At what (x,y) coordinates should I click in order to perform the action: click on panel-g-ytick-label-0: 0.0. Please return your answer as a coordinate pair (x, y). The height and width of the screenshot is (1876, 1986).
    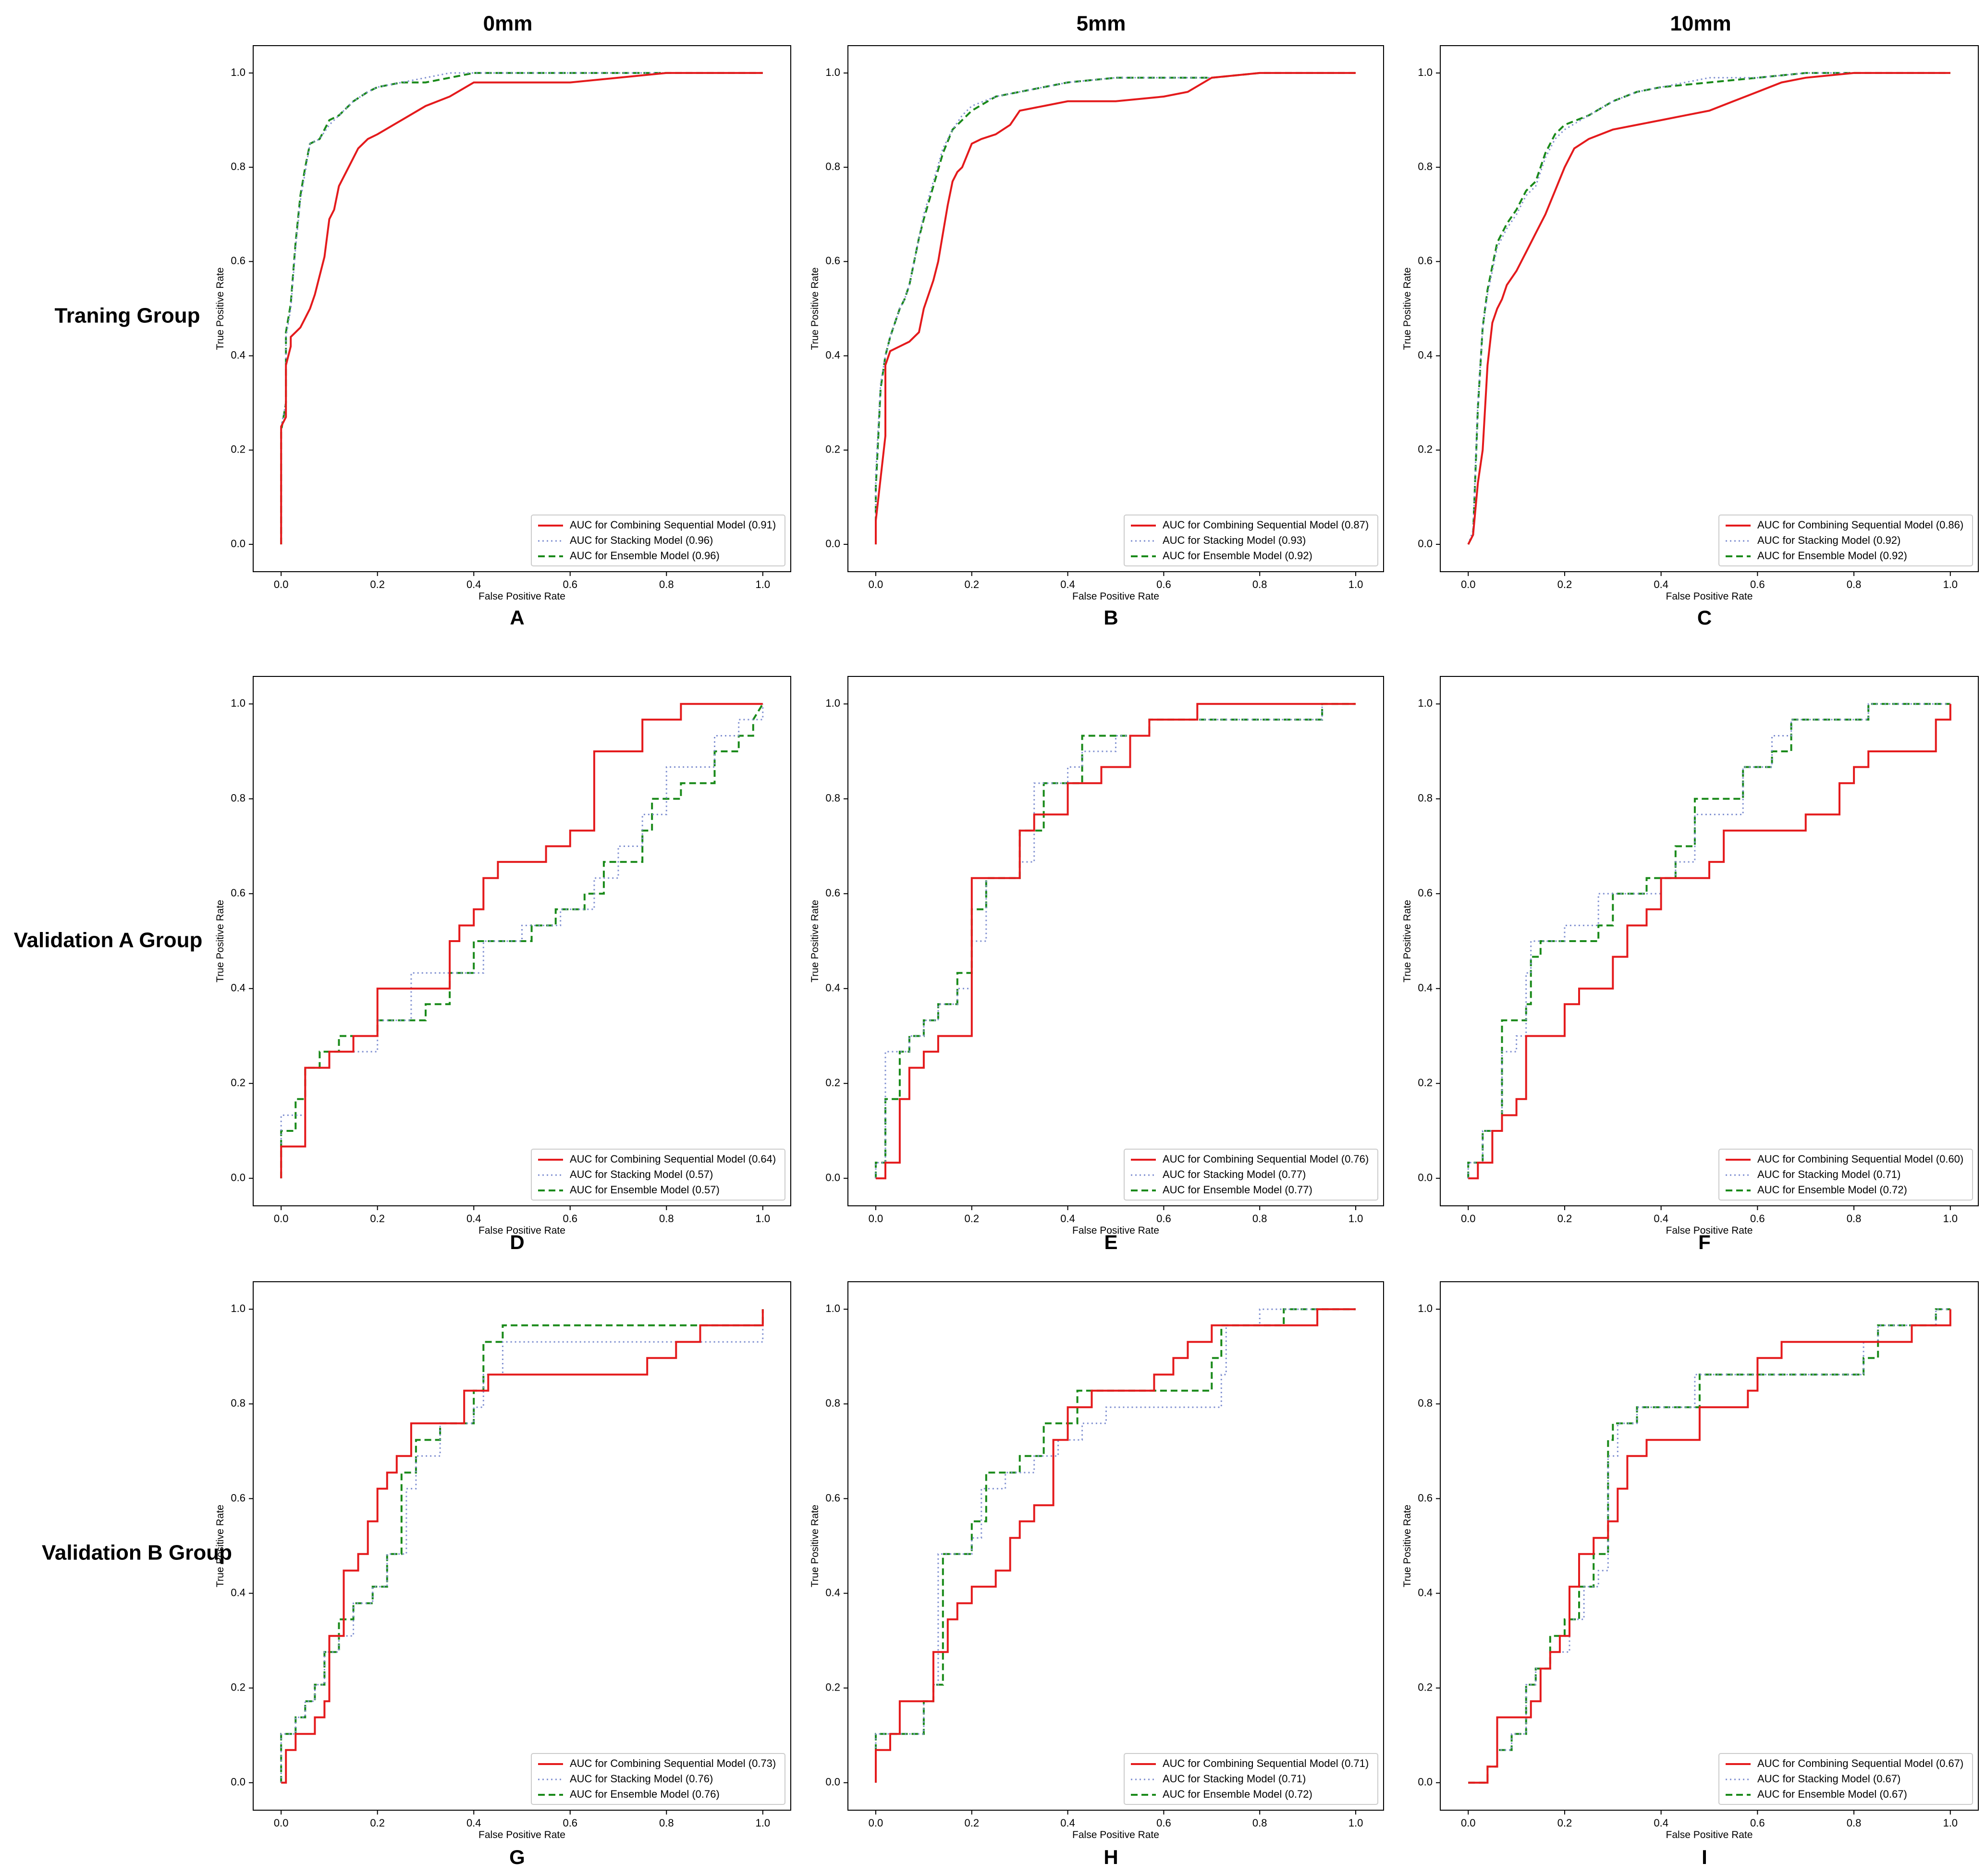
    Looking at the image, I should click on (238, 1782).